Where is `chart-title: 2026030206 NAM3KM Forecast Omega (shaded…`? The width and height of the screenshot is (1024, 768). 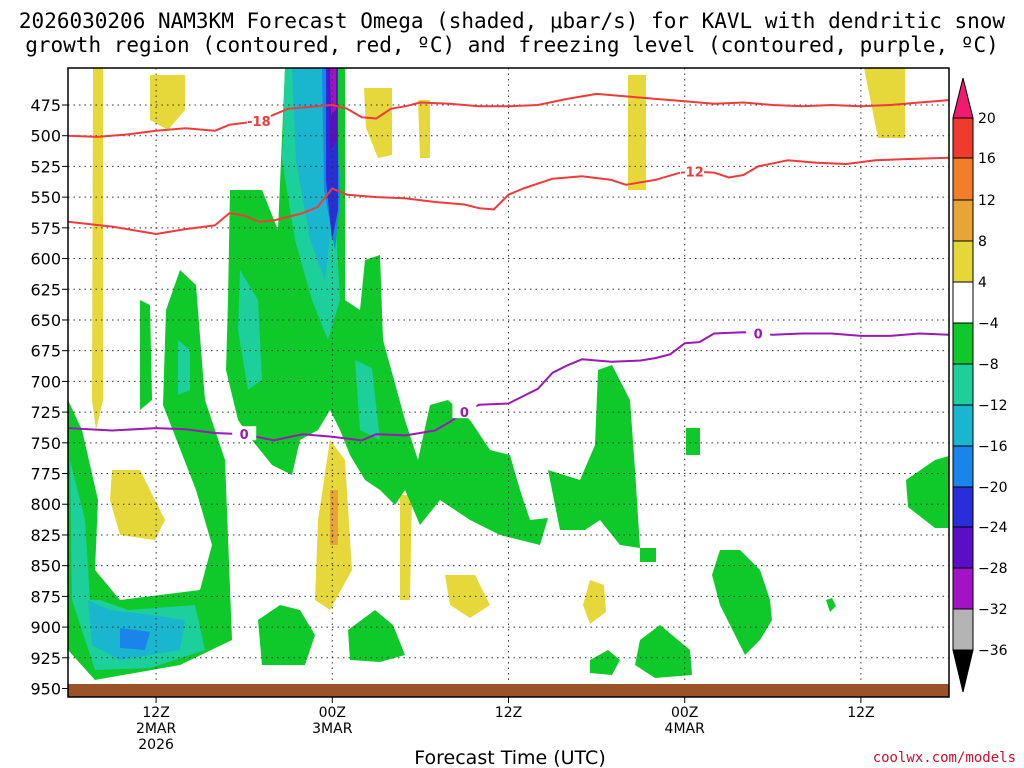
chart-title: 2026030206 NAM3KM Forecast Omega (shaded… is located at coordinates (512, 33).